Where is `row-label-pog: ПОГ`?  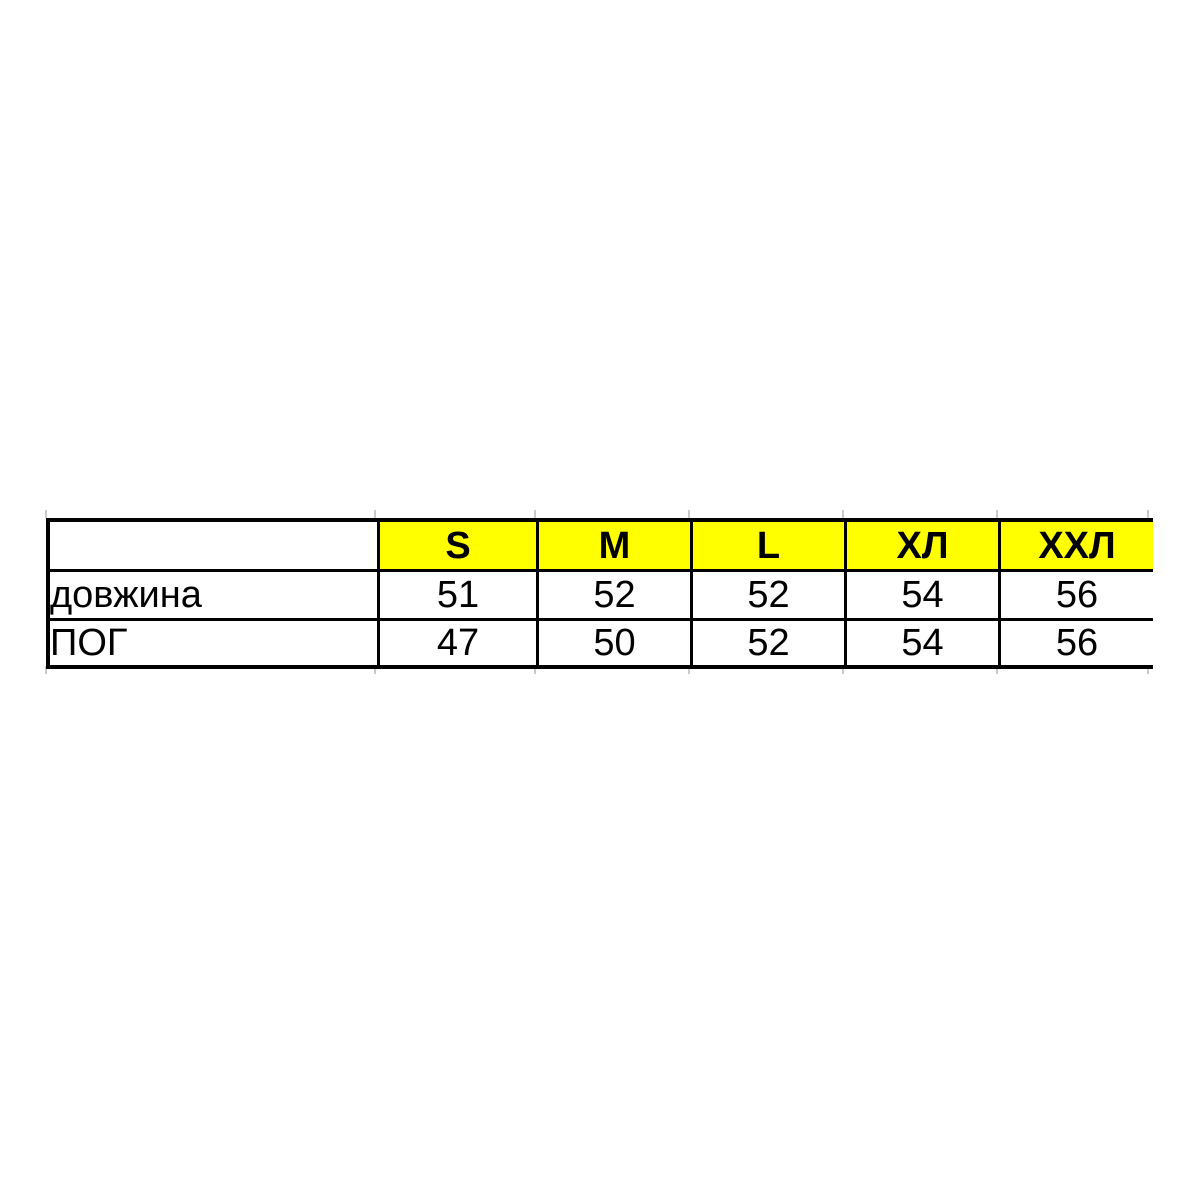
row-label-pog: ПОГ is located at coordinates (215, 645).